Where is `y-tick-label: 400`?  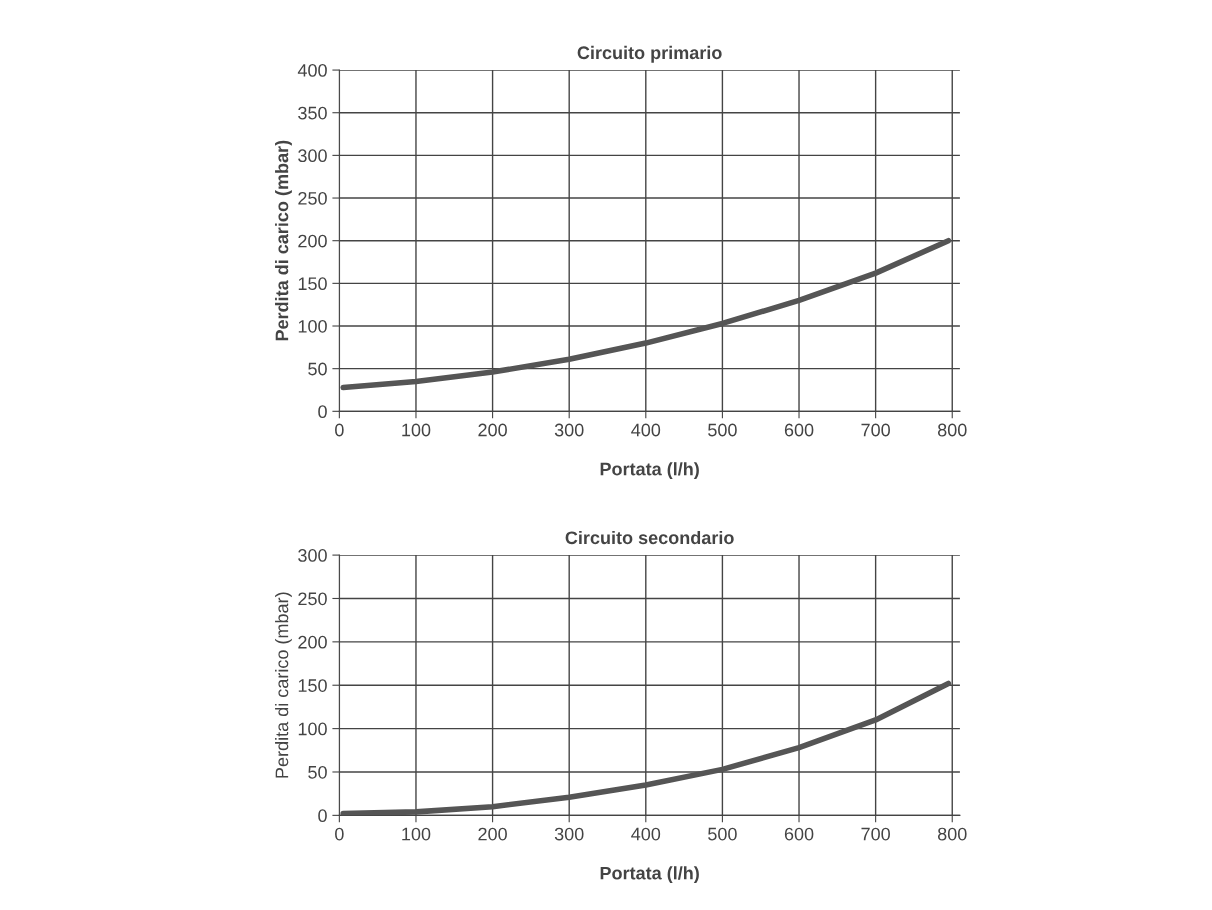
y-tick-label: 400 is located at coordinates (312, 70).